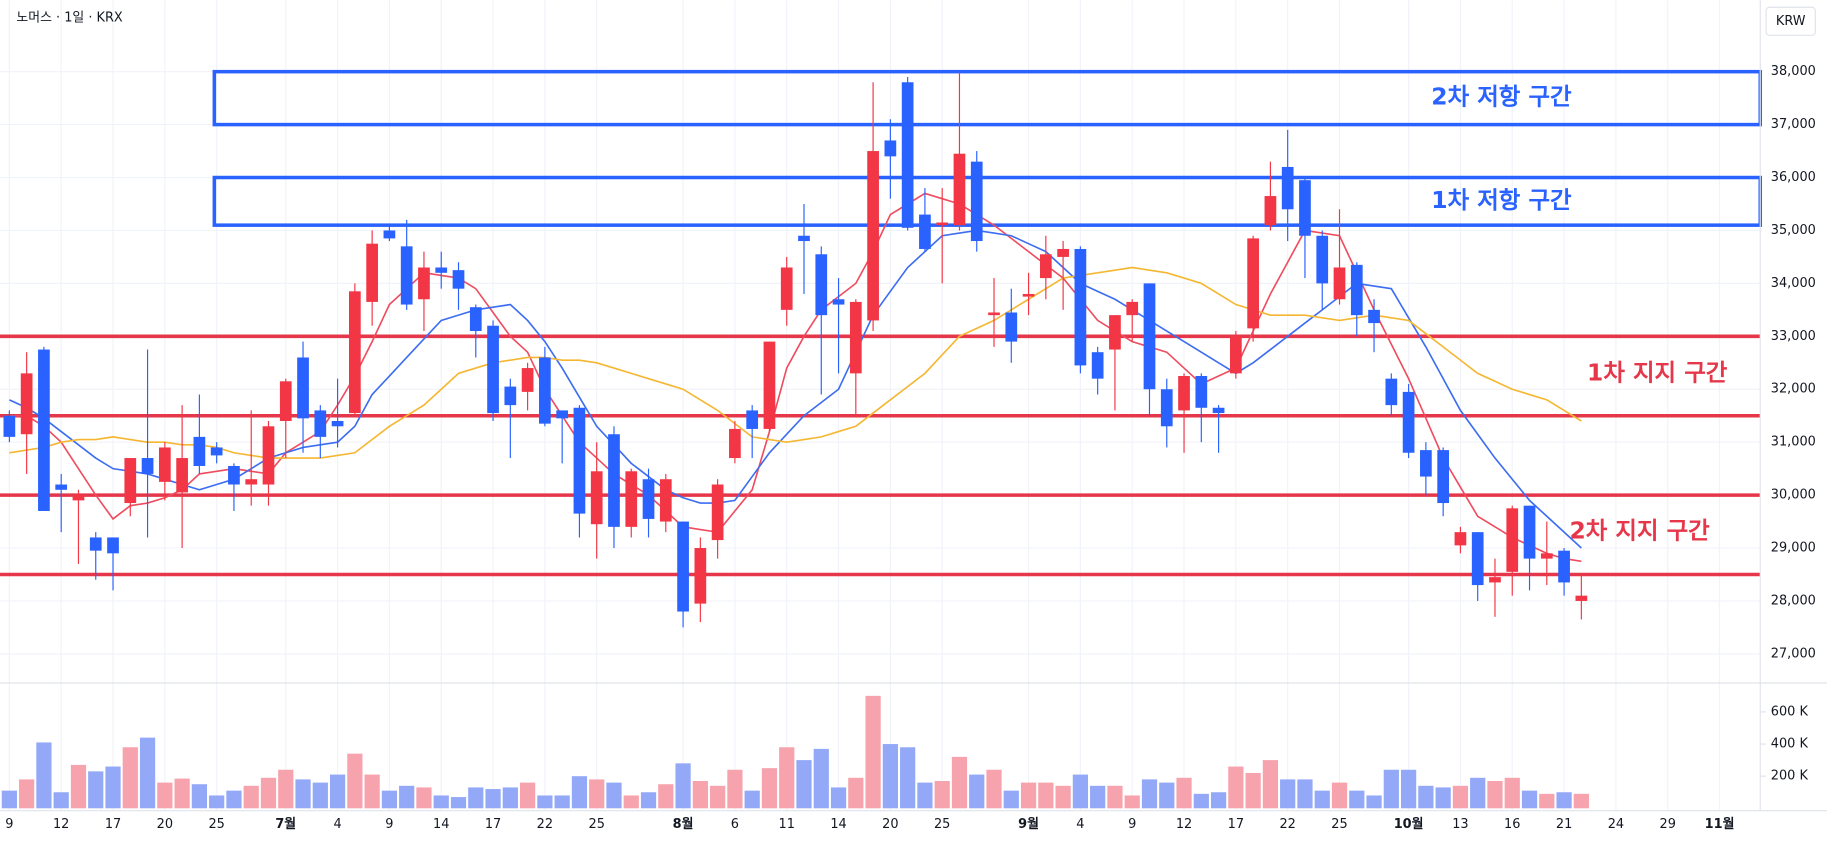  Describe the element at coordinates (389, 824) in the screenshot. I see `x-tick-label: 9` at that location.